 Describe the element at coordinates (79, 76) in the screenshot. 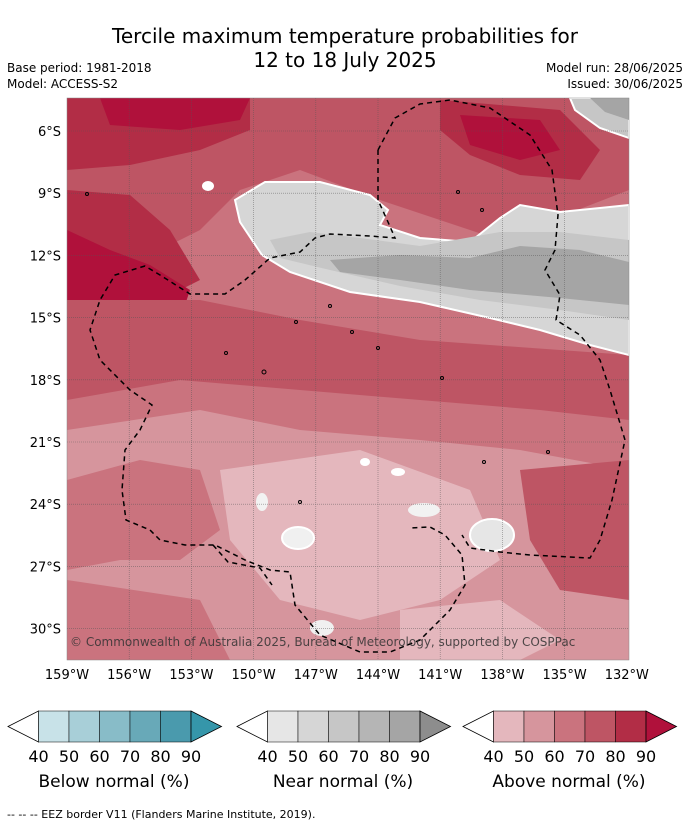

I see `meta-left: Base period: 1981-2018 Model: ACCESS-S2` at that location.